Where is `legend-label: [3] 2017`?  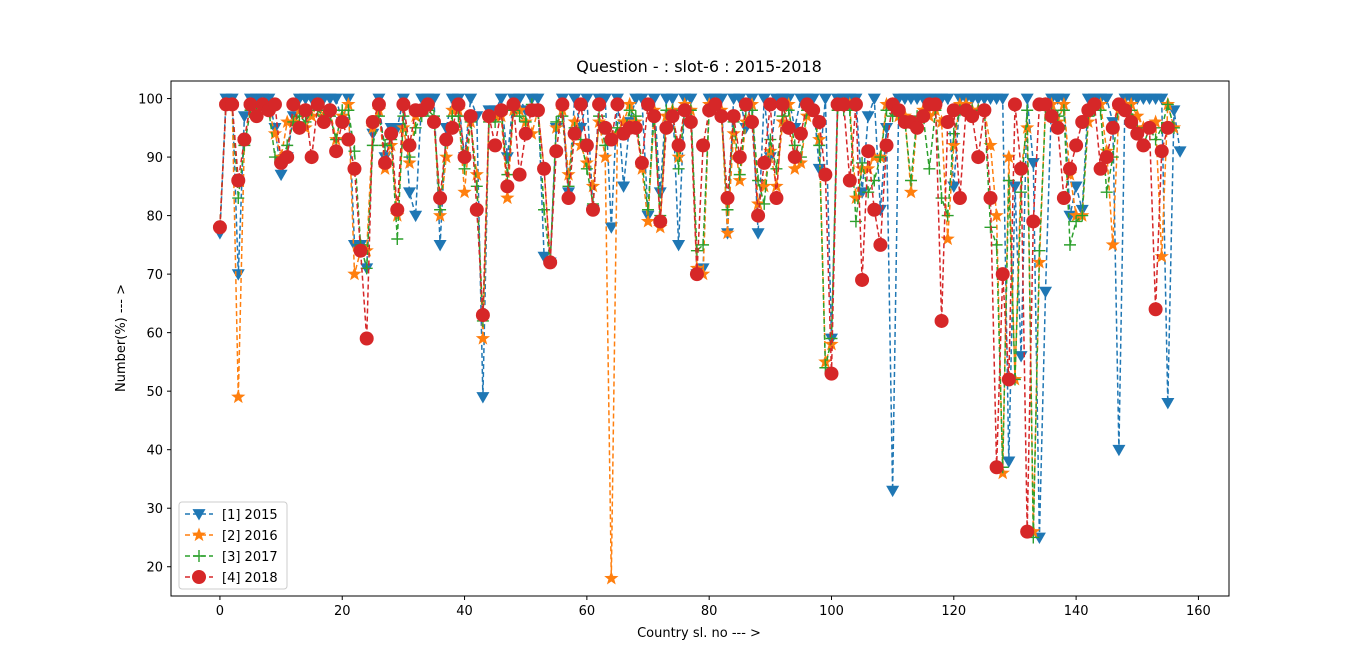
legend-label: [3] 2017 is located at coordinates (250, 557).